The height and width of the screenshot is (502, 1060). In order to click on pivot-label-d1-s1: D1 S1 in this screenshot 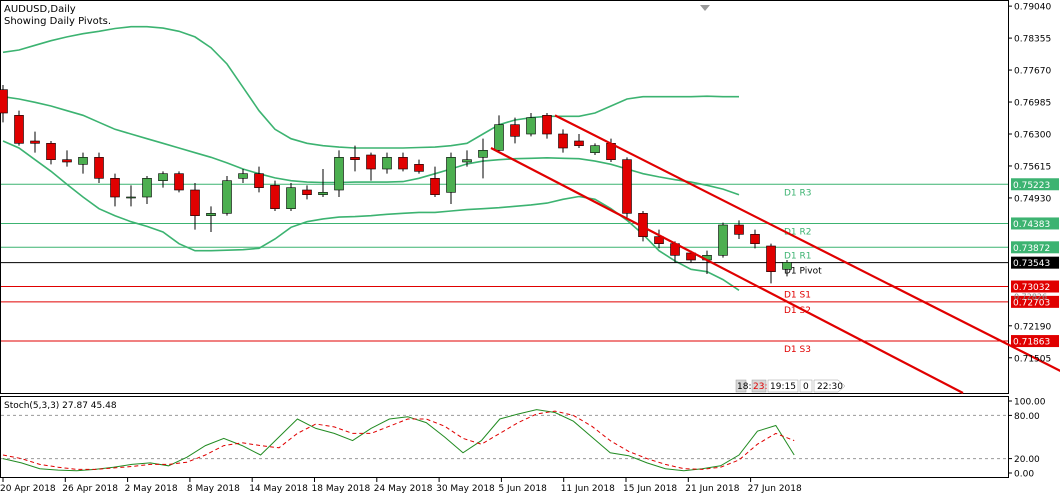, I will do `click(797, 296)`.